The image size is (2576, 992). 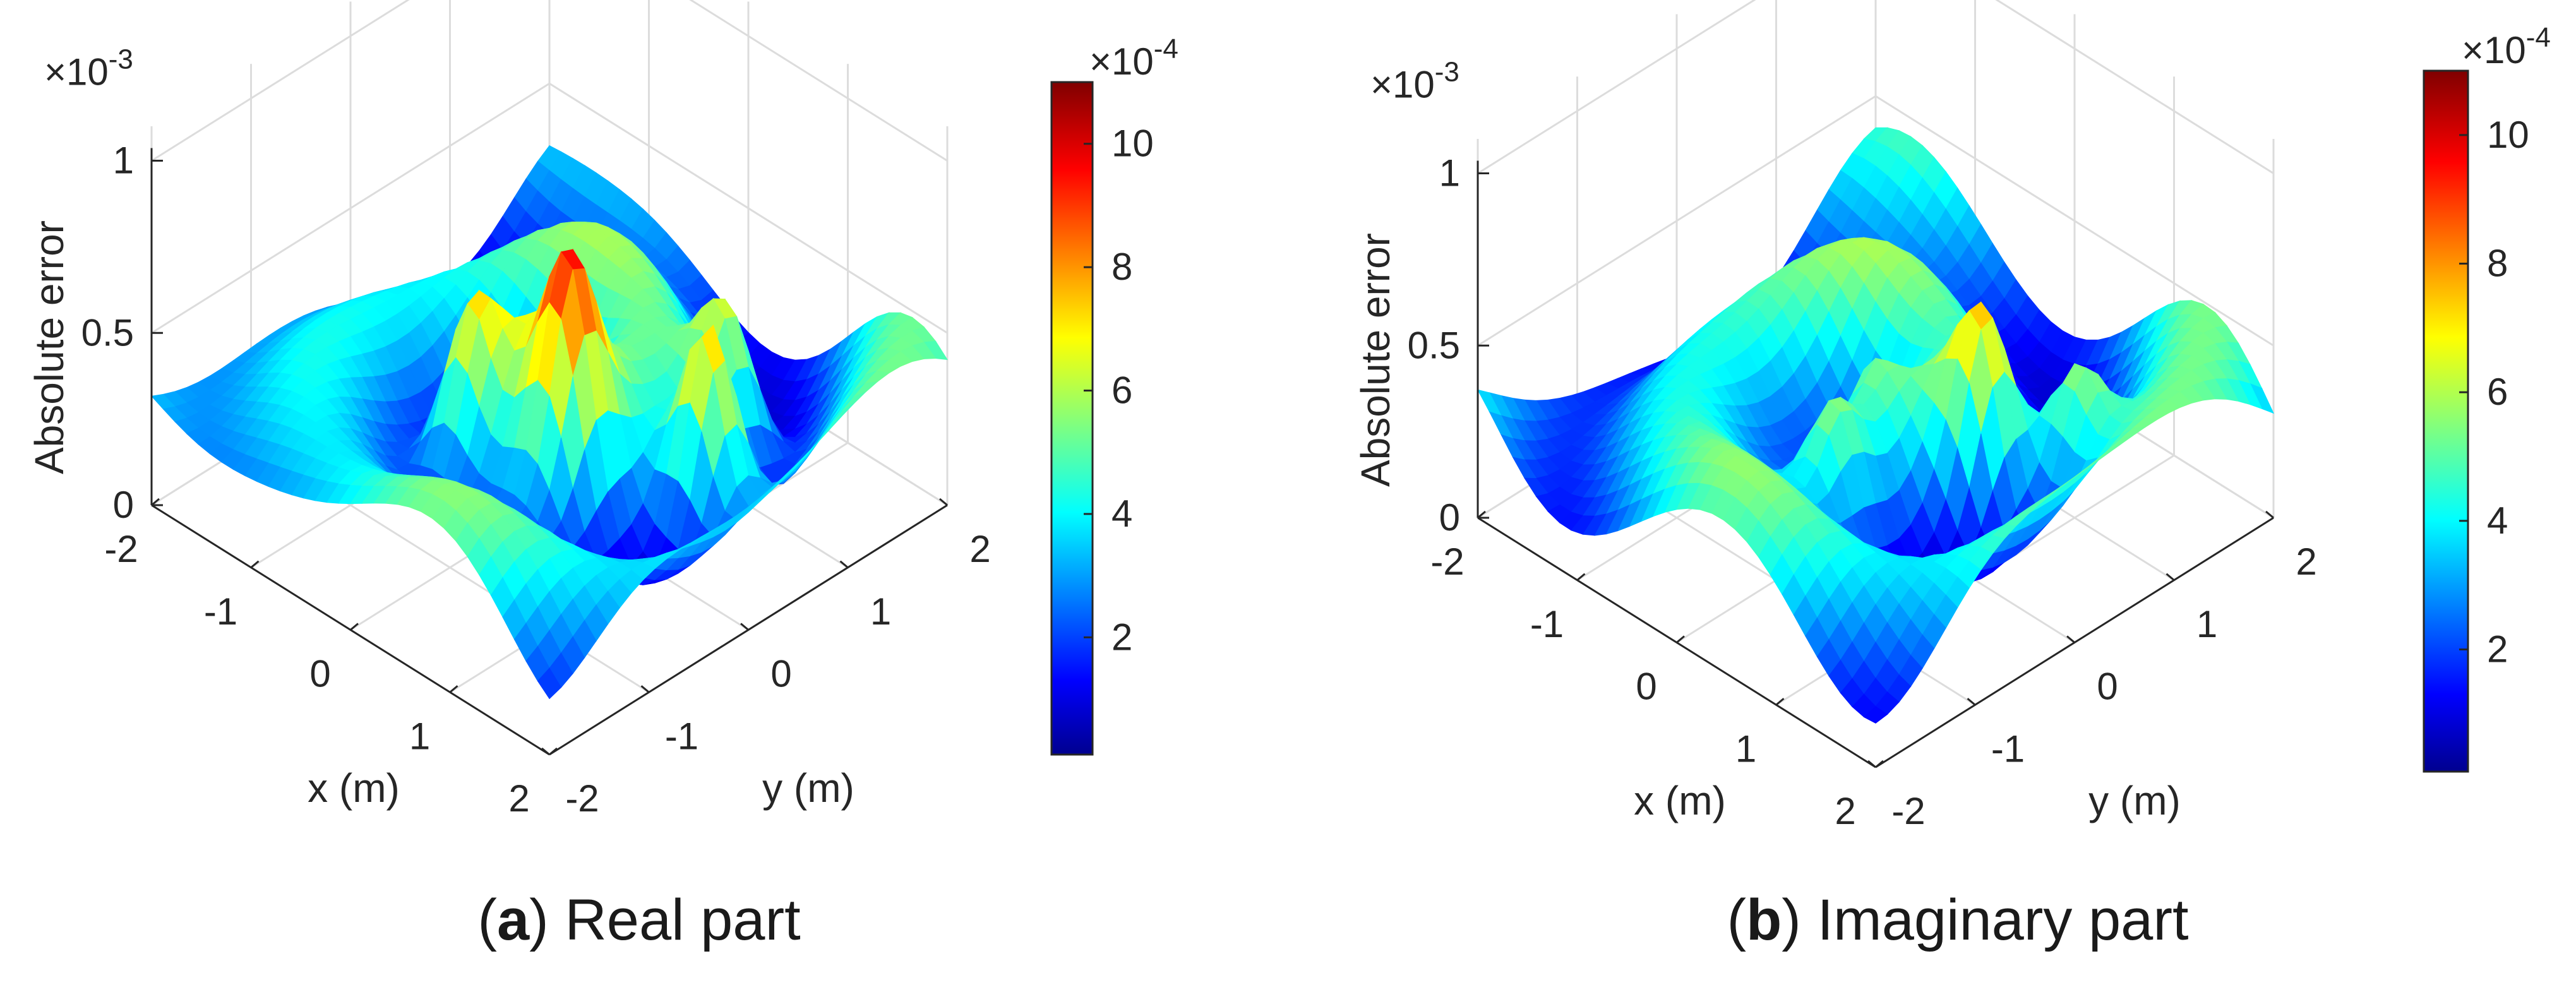 I want to click on panel-caption: (b) Imaginary part, so click(x=1957, y=920).